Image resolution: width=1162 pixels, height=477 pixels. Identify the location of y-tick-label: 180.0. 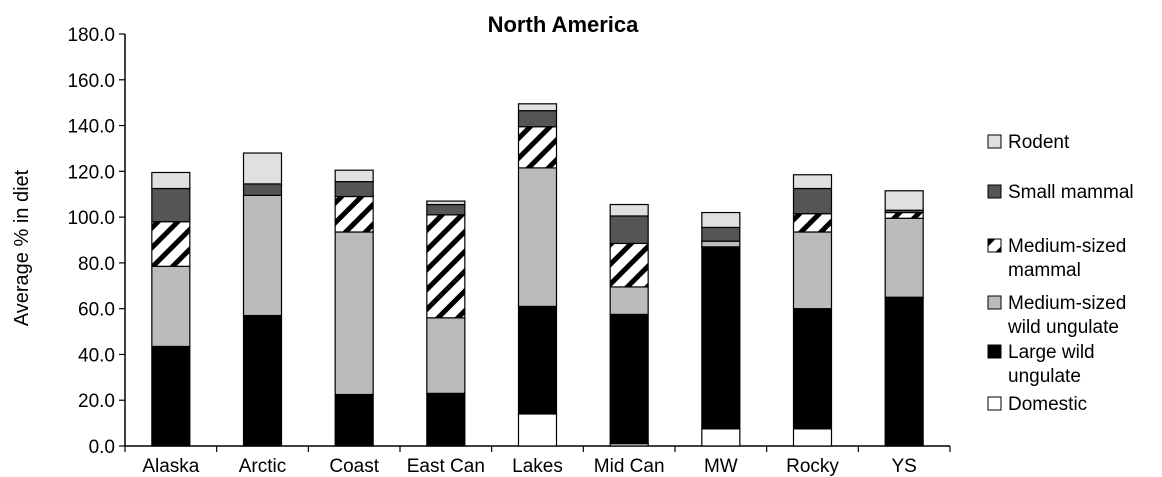
(91, 35).